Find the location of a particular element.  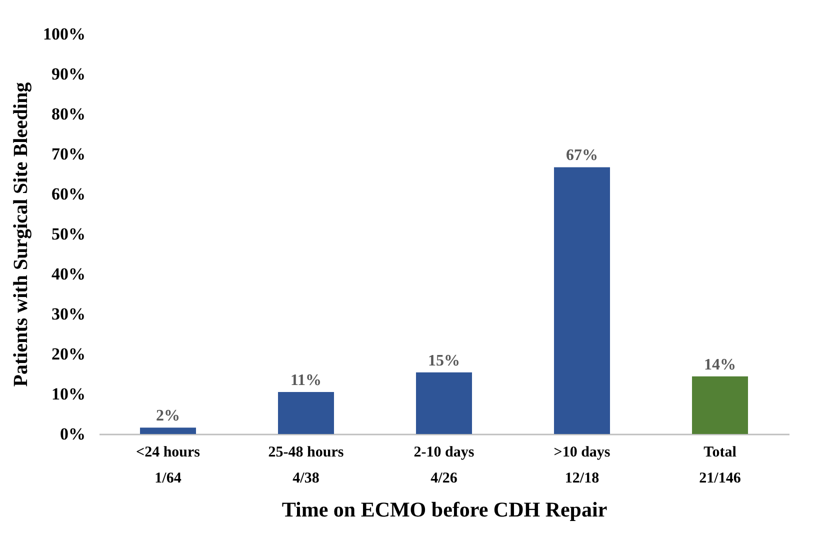

data-label: 67% is located at coordinates (582, 155).